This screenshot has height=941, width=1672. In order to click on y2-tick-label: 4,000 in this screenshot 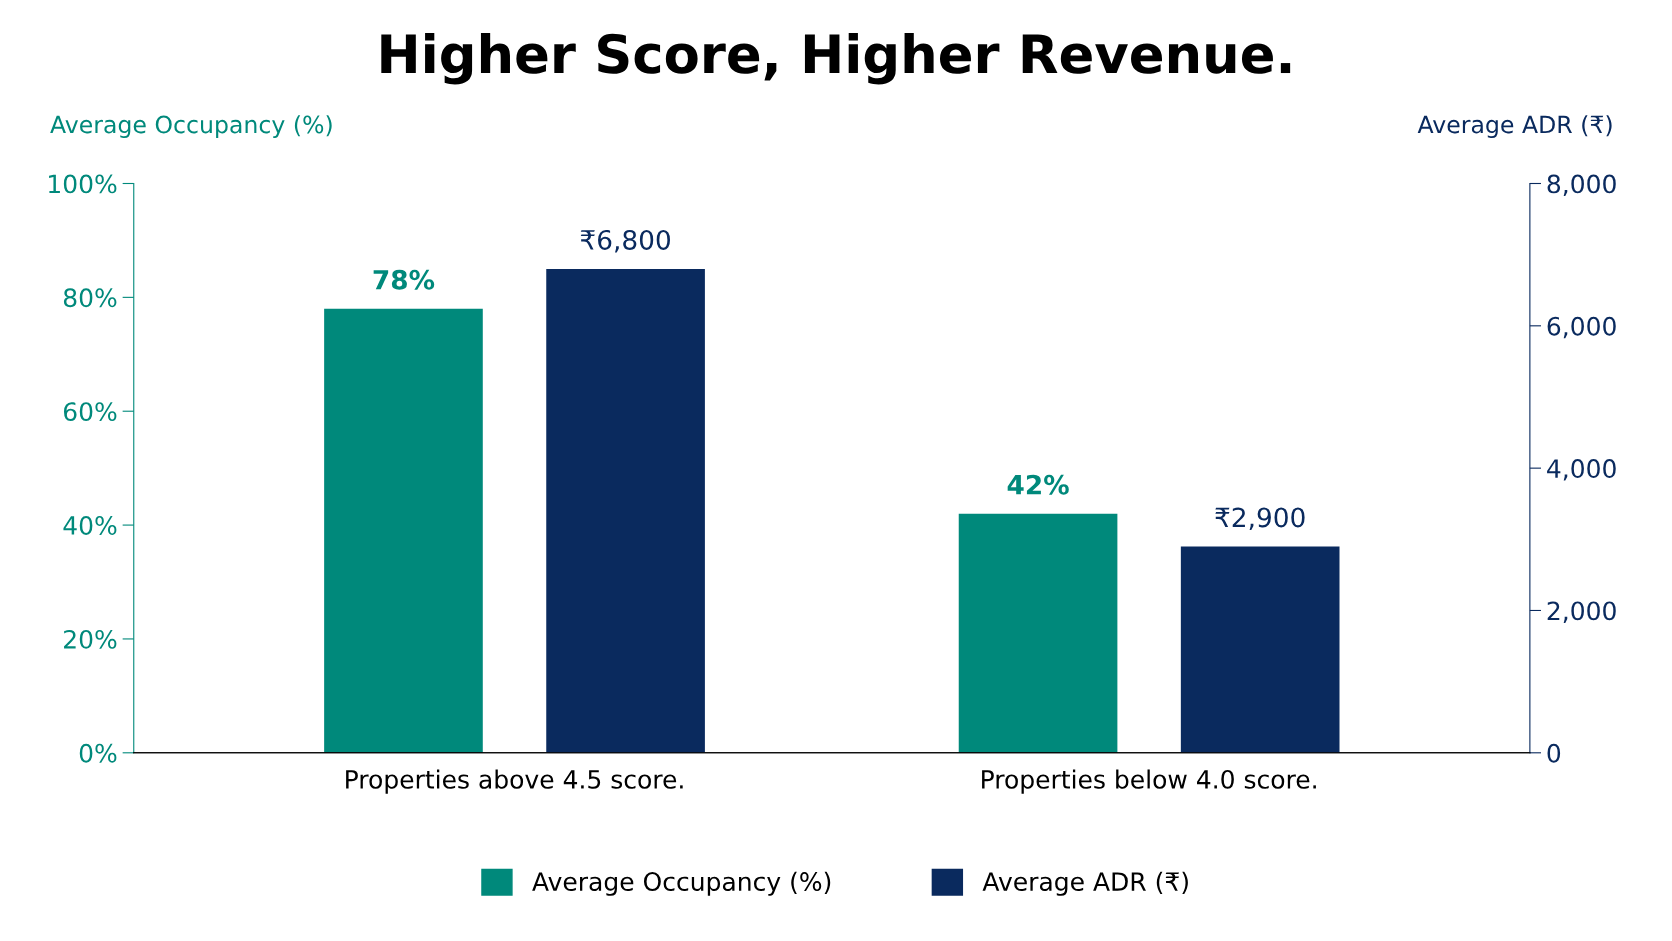, I will do `click(1581, 470)`.